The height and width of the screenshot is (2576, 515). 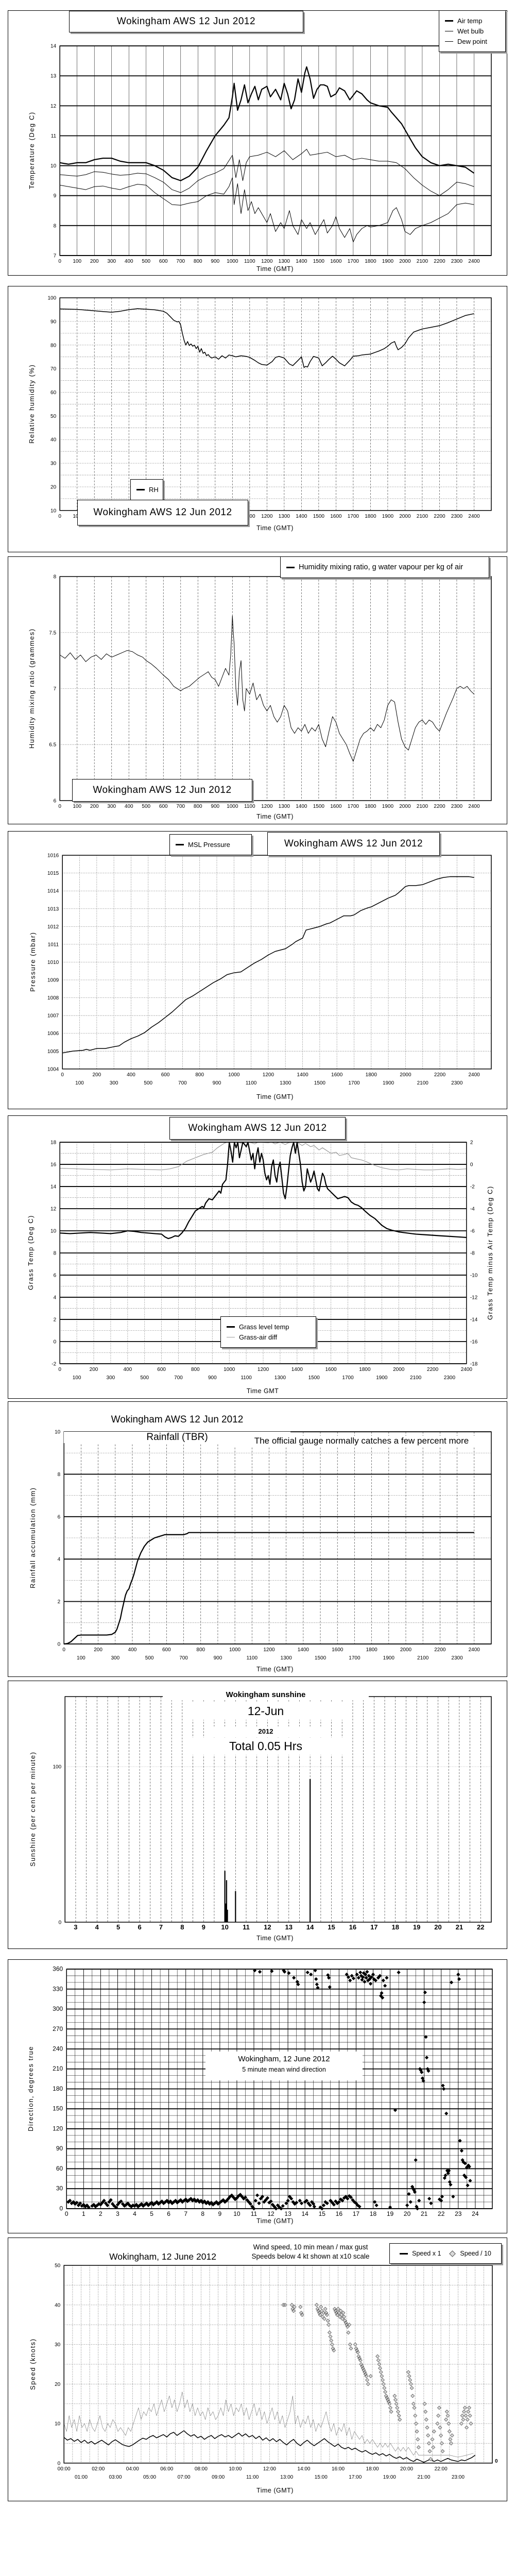 I want to click on legend-label: Speed / 10, so click(x=476, y=2253).